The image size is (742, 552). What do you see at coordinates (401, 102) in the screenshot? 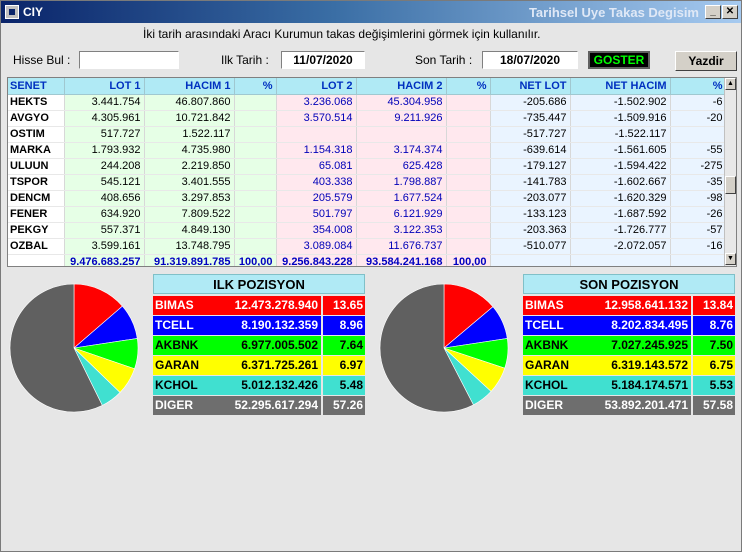
I see `row-cell: 45.304.958` at bounding box center [401, 102].